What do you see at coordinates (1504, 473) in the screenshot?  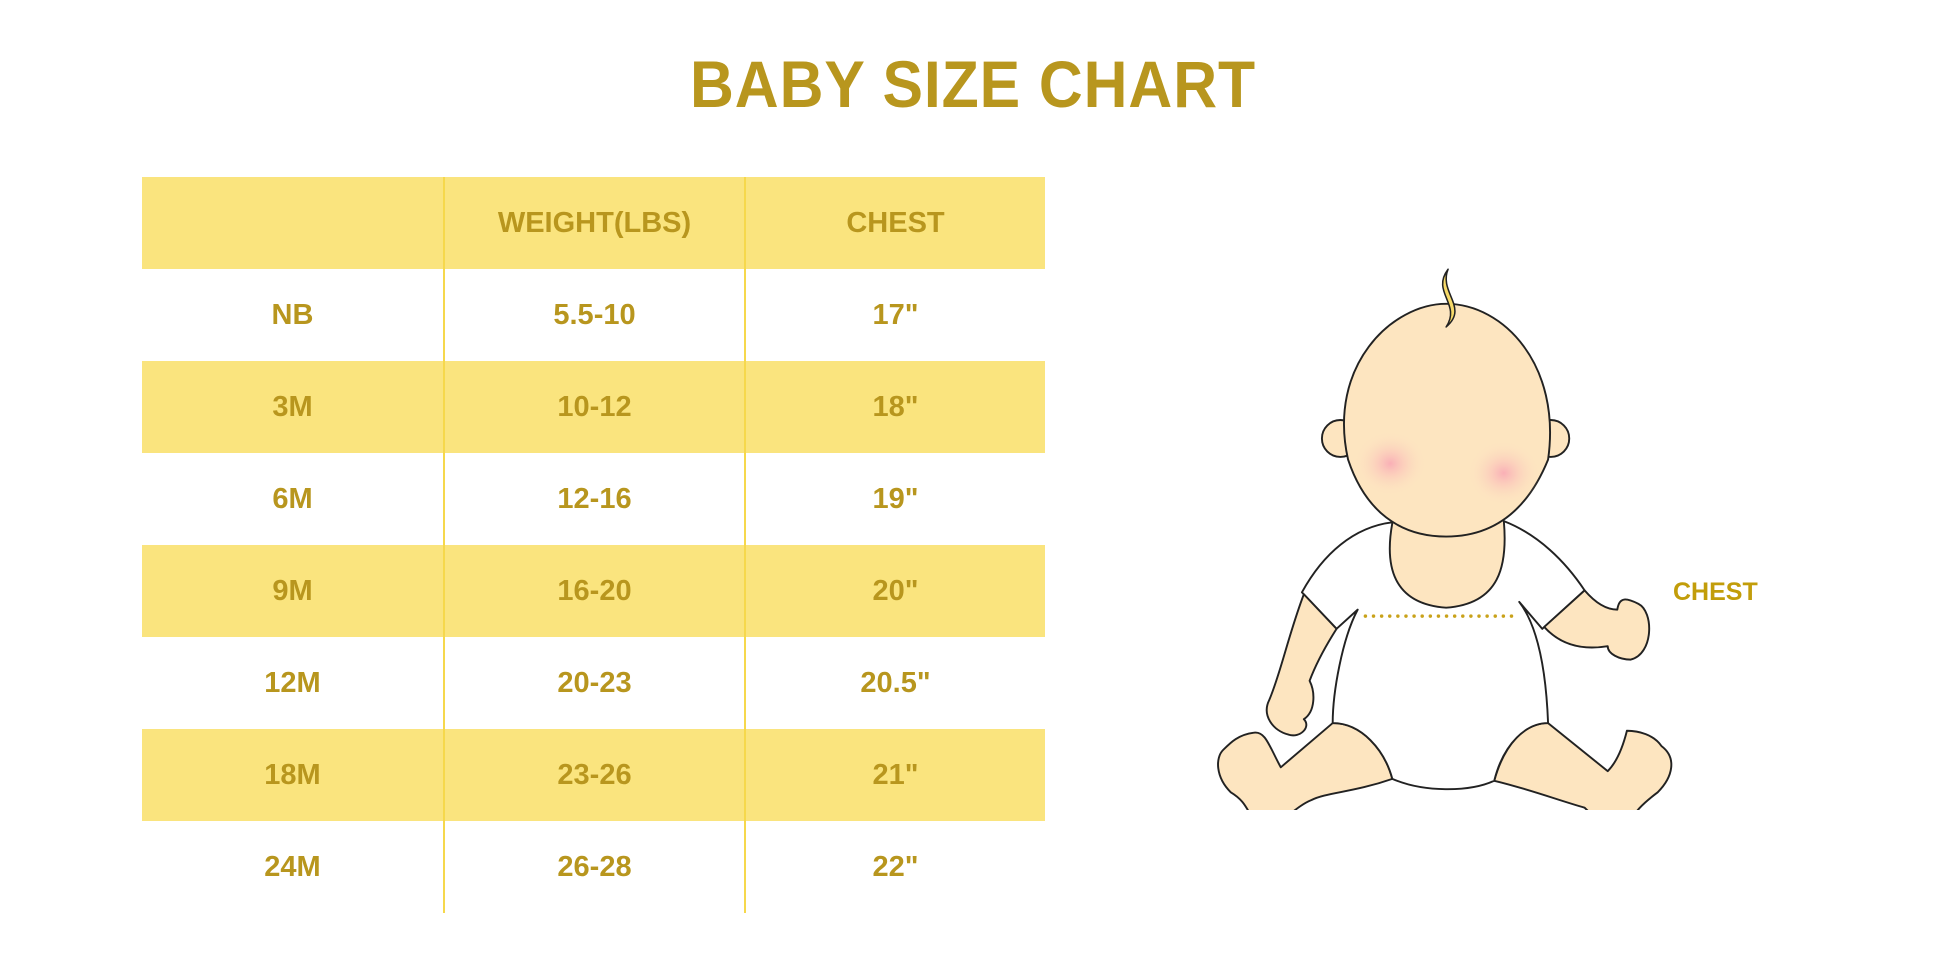 I see `right-cheek` at bounding box center [1504, 473].